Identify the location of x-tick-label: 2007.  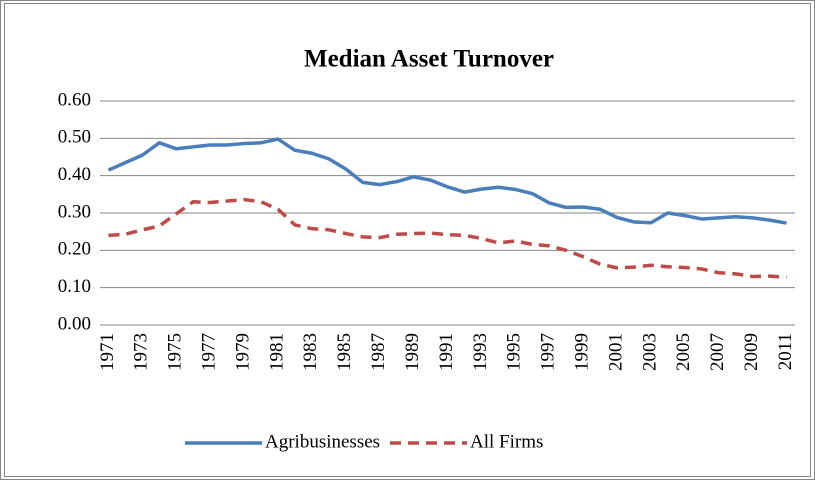
(717, 352).